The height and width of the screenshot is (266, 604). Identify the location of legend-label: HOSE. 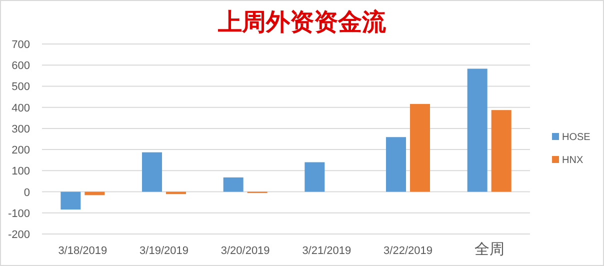
(576, 137).